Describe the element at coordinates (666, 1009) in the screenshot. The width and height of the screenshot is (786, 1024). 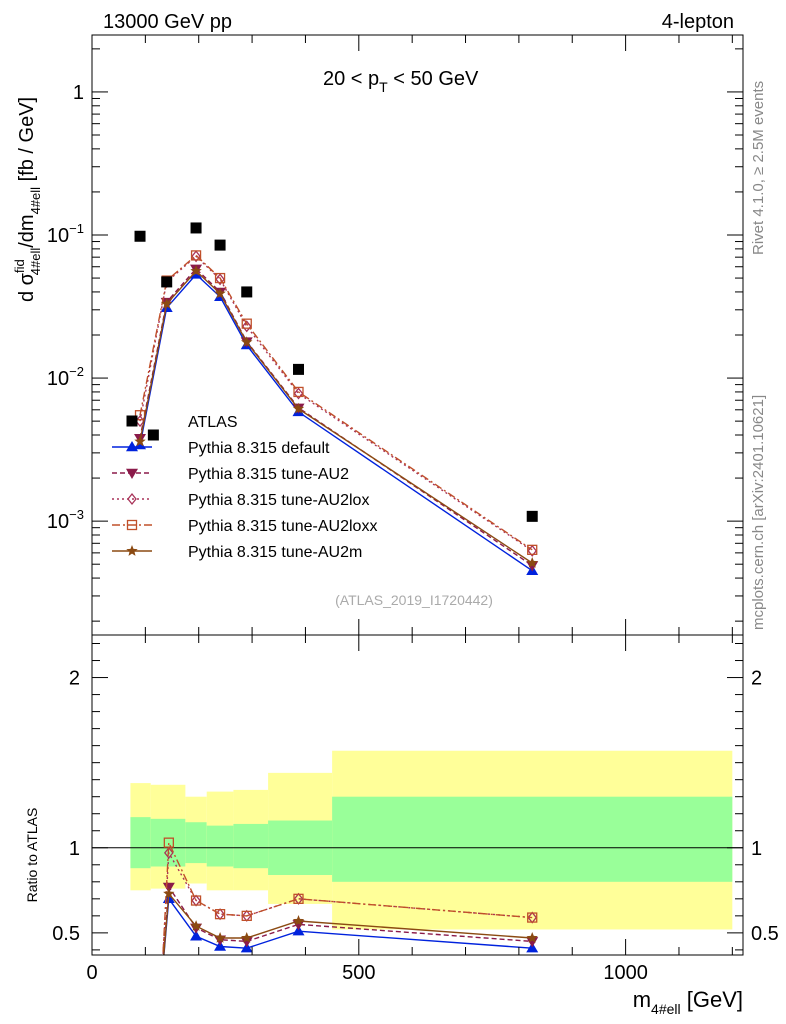
I see `xlabel-sub: 4#ell` at that location.